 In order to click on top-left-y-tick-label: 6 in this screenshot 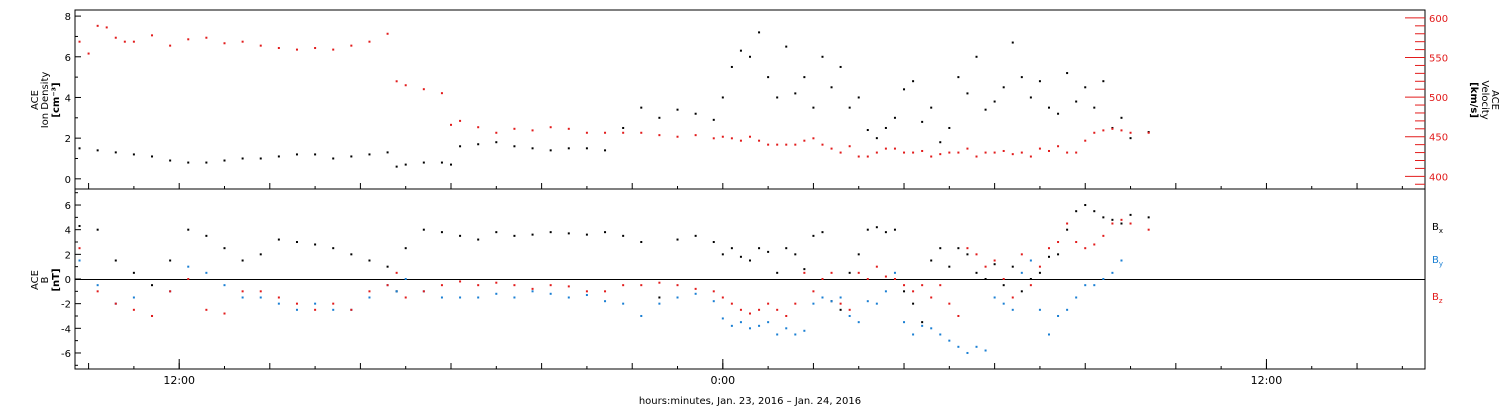, I will do `click(68, 58)`.